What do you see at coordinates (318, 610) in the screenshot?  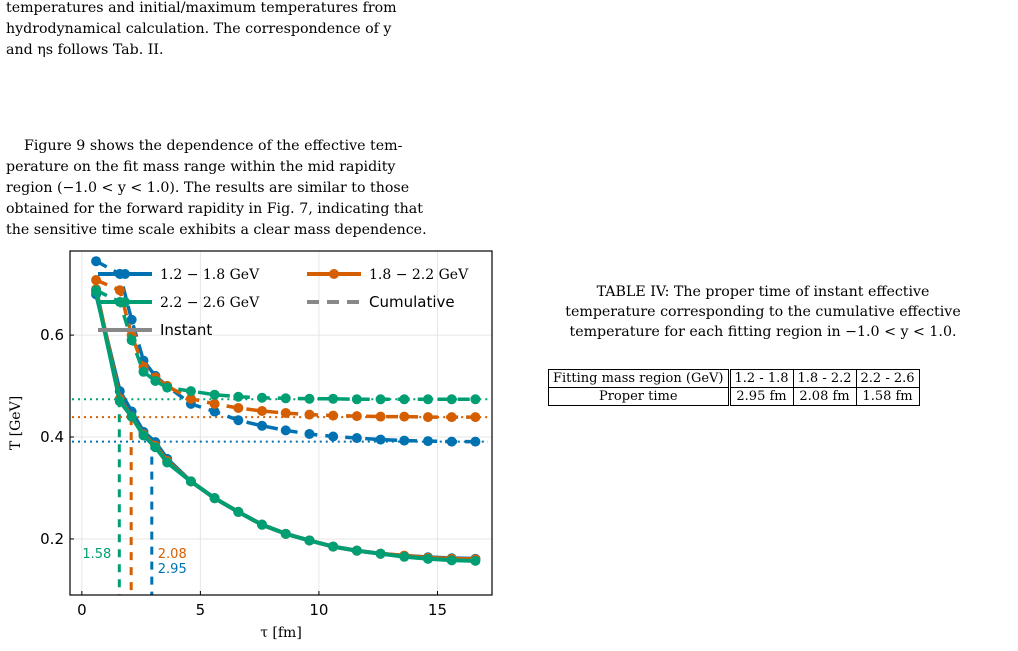 I see `x-tick-label: 10` at bounding box center [318, 610].